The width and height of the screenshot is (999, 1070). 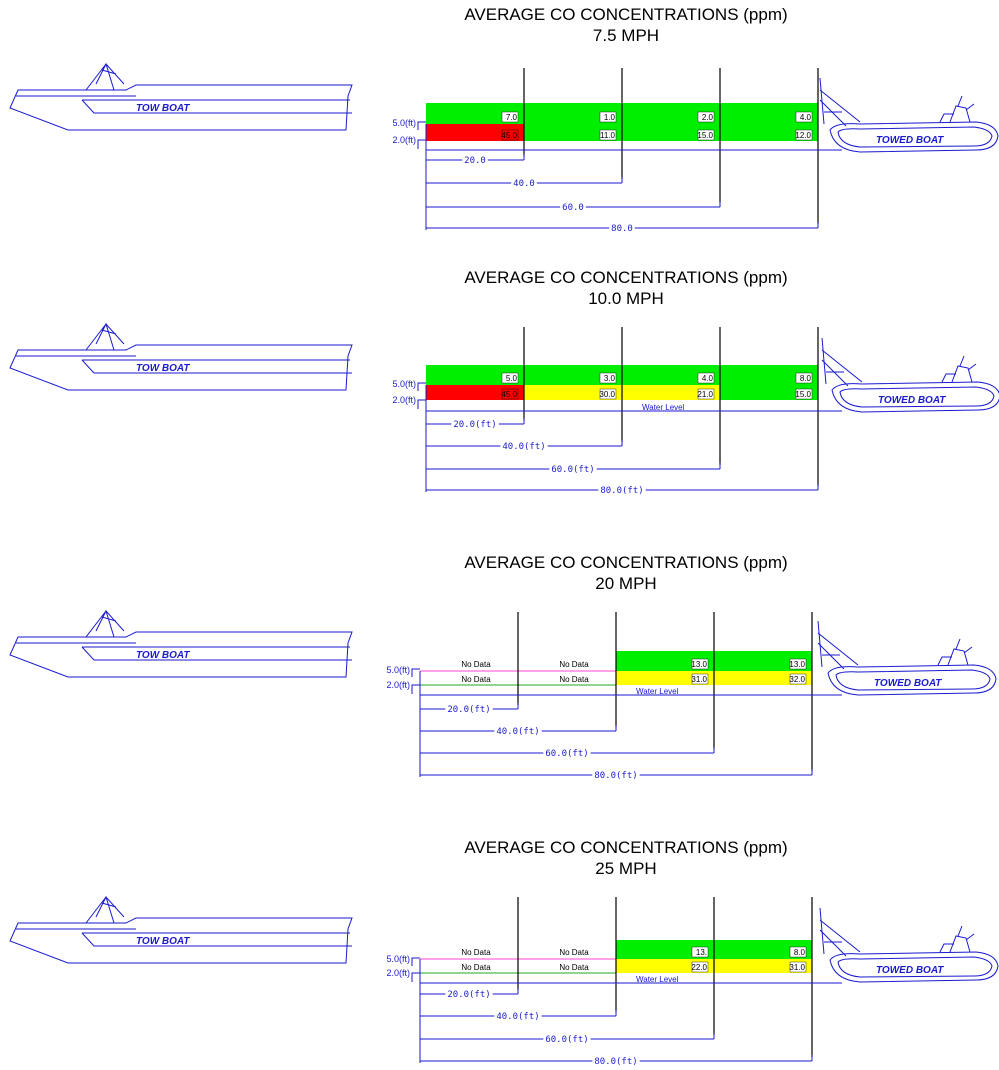 I want to click on upper-value: 8.0, so click(x=800, y=952).